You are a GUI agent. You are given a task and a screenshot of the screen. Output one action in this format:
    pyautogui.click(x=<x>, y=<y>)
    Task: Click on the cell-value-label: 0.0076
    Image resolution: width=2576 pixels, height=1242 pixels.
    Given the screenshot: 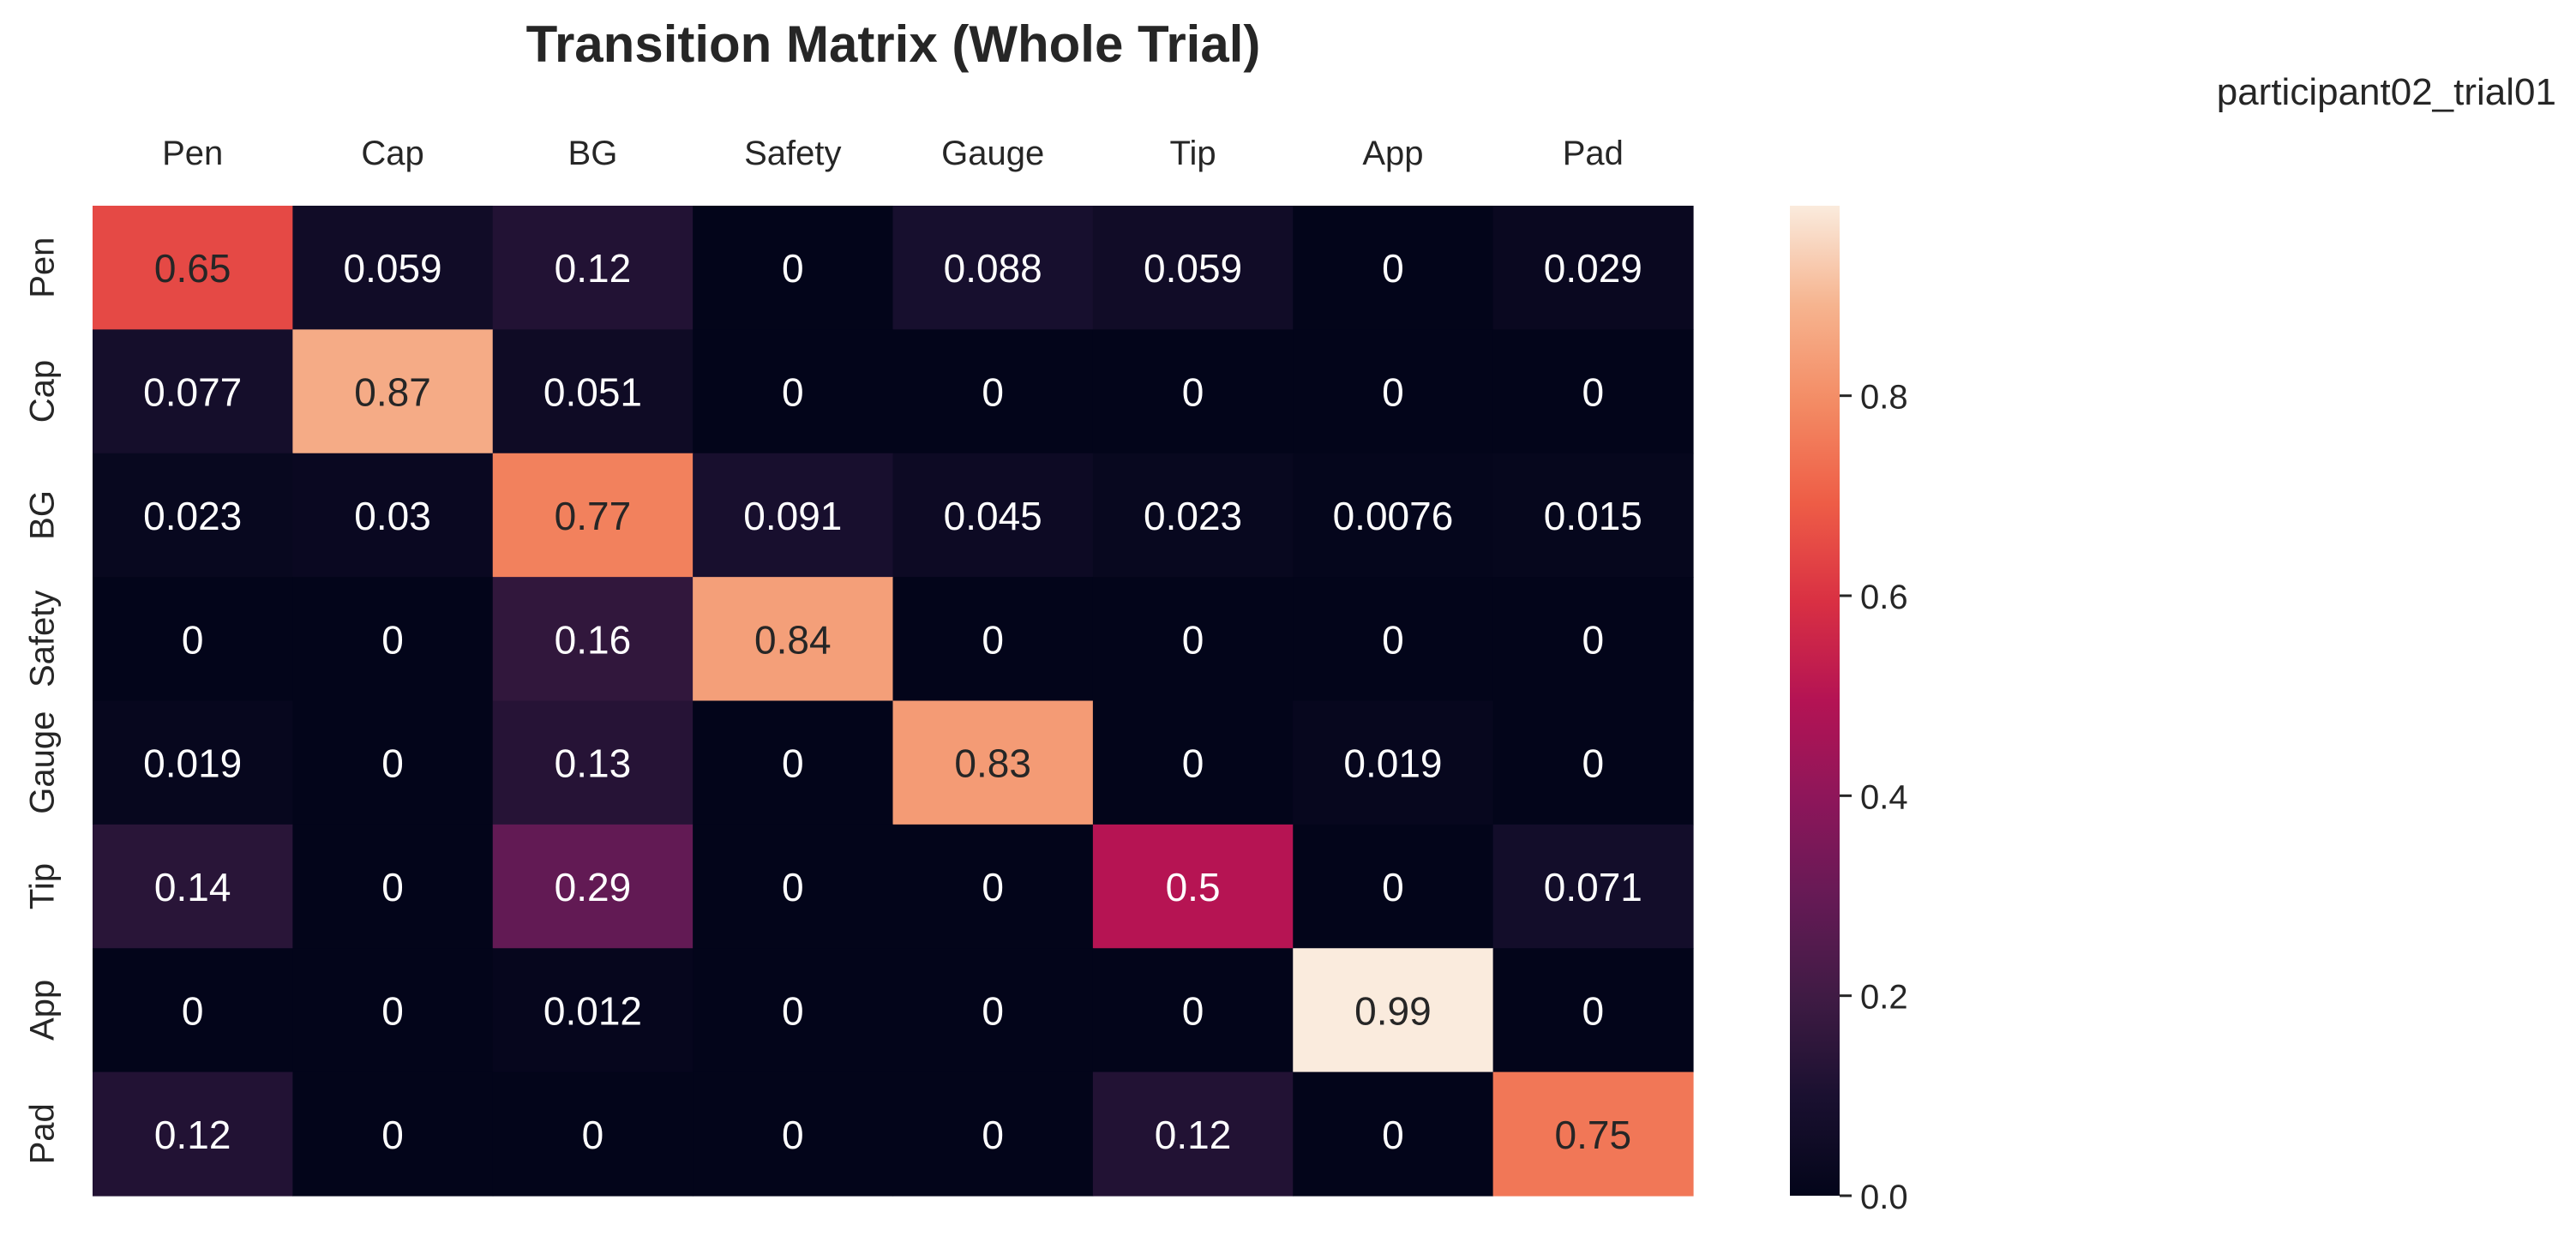 What is the action you would take?
    pyautogui.click(x=1393, y=516)
    